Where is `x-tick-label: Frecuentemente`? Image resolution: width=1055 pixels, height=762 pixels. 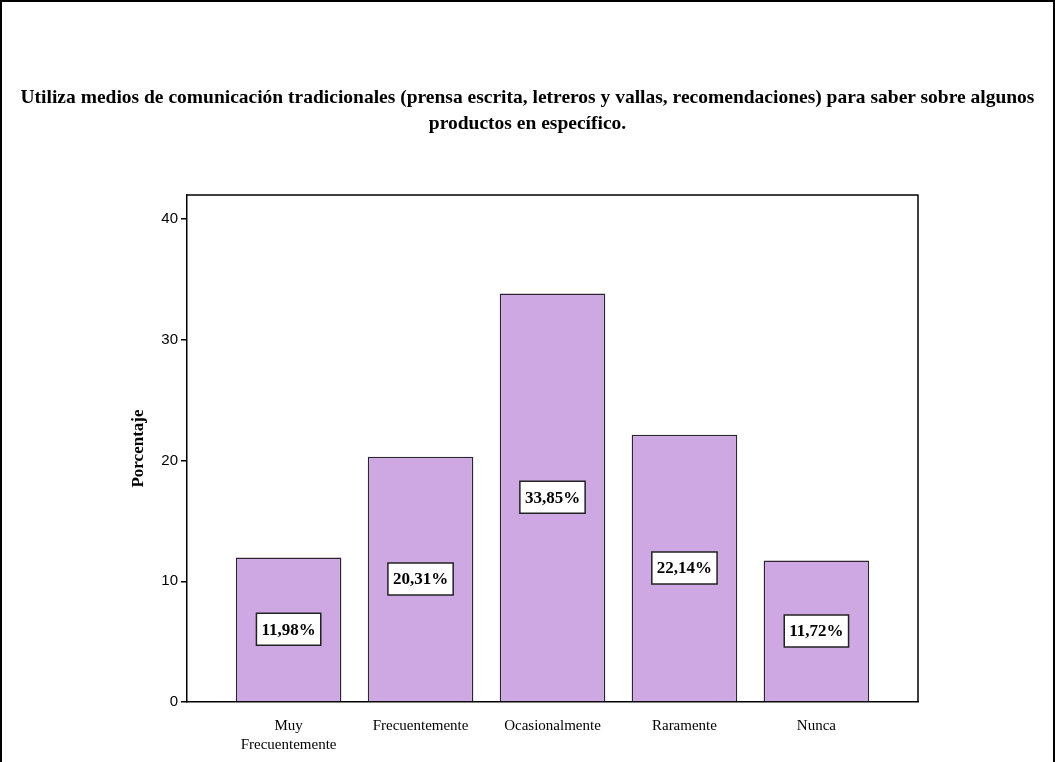
x-tick-label: Frecuentemente is located at coordinates (420, 724).